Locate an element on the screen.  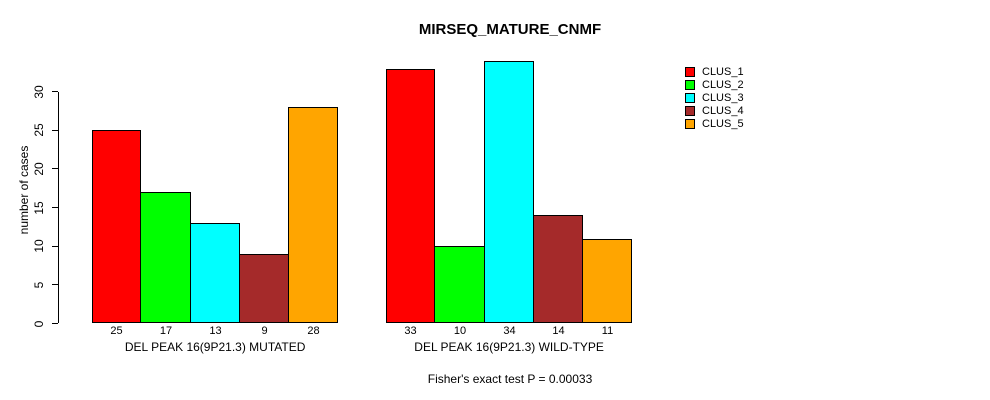
legend-label: CLUS_5 is located at coordinates (723, 124).